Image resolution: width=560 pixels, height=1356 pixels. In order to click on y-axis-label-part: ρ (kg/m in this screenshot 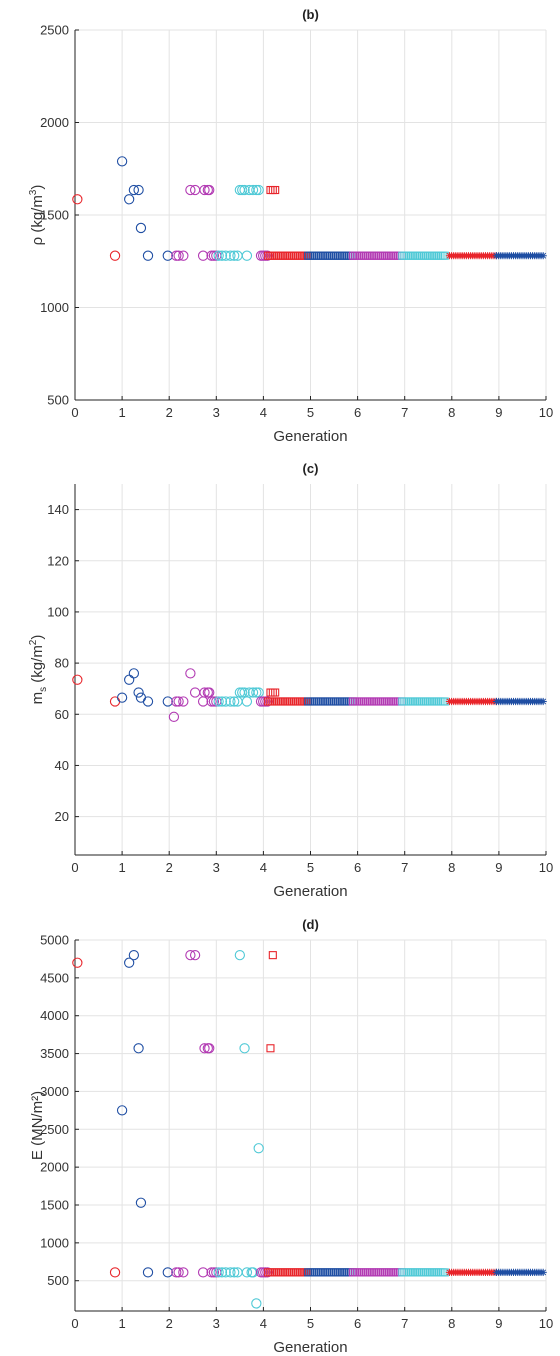, I will do `click(37, 220)`.